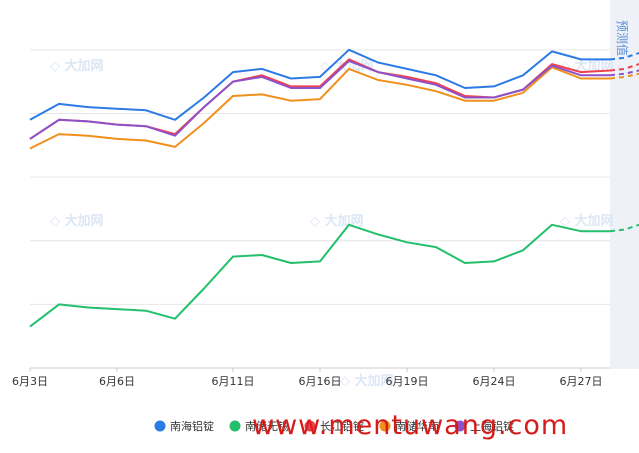  Describe the element at coordinates (117, 381) in the screenshot. I see `x-tick-label: 6月6日` at that location.